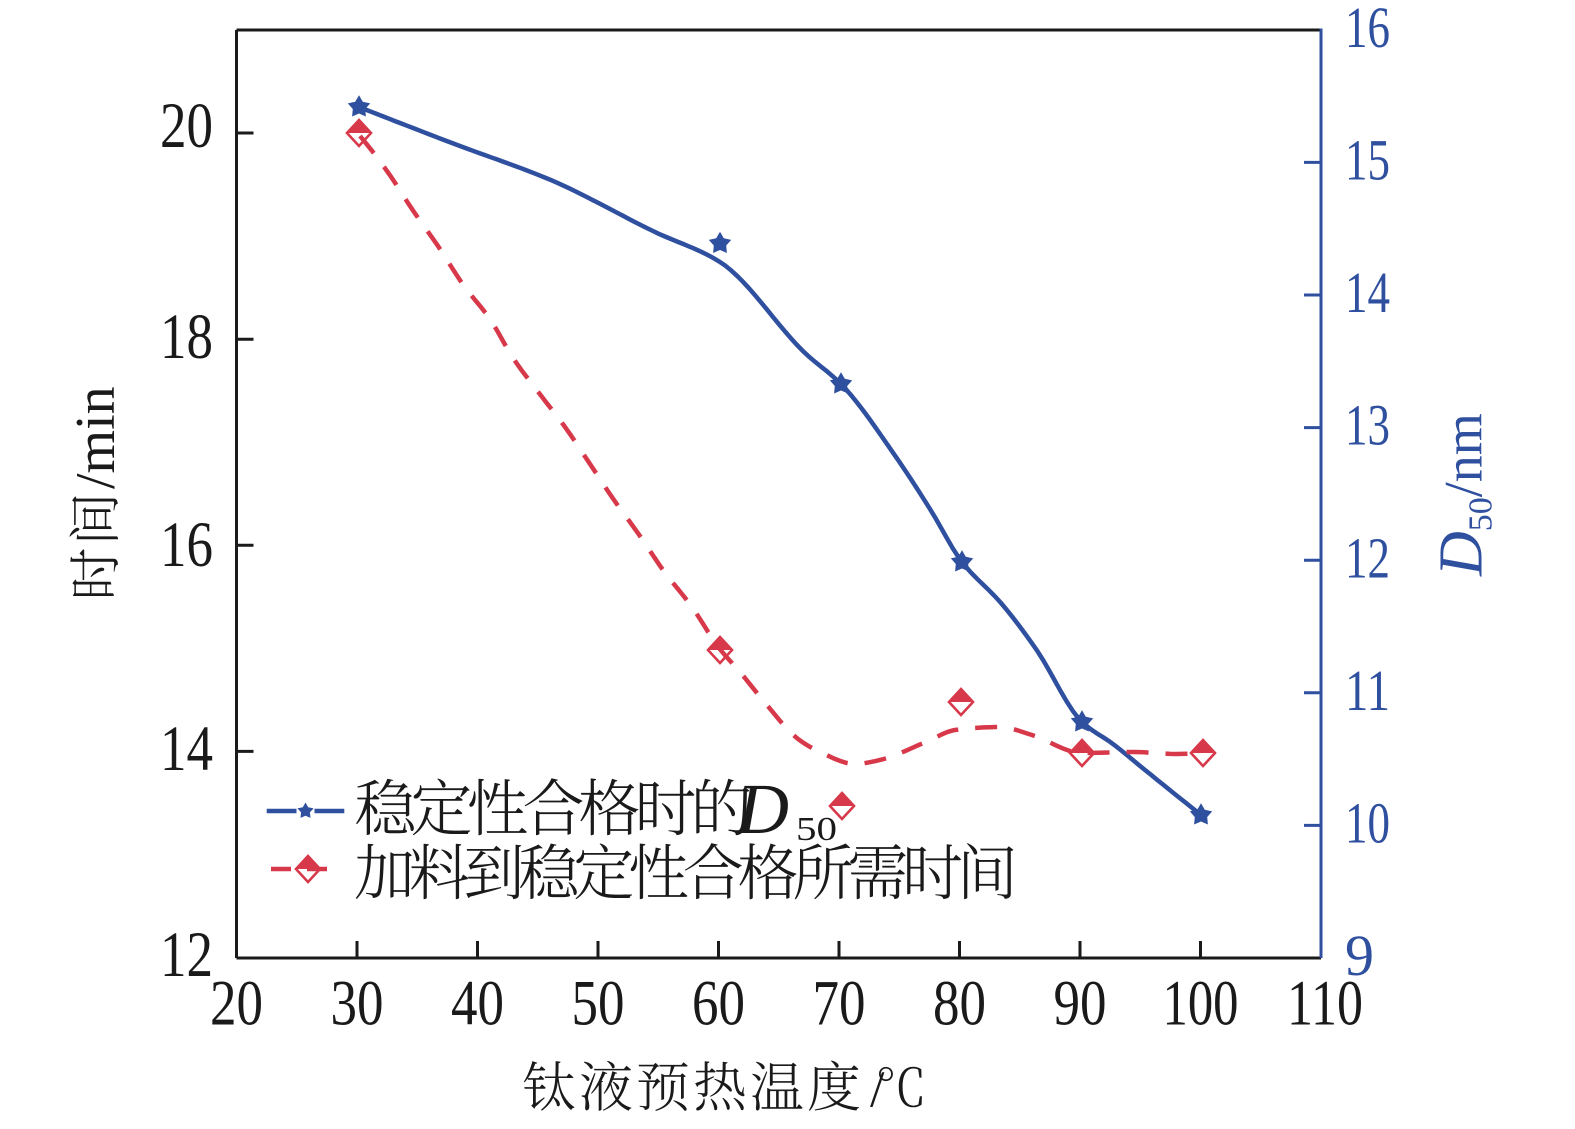 This screenshot has height=1129, width=1575. What do you see at coordinates (762, 809) in the screenshot?
I see `svg-text: D` at bounding box center [762, 809].